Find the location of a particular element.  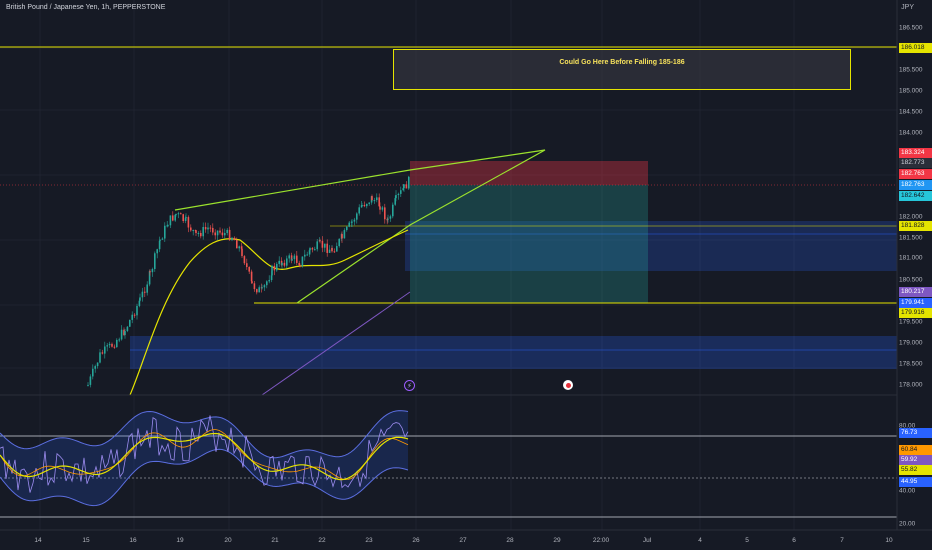

price-tick: 185.500 is located at coordinates (911, 70).